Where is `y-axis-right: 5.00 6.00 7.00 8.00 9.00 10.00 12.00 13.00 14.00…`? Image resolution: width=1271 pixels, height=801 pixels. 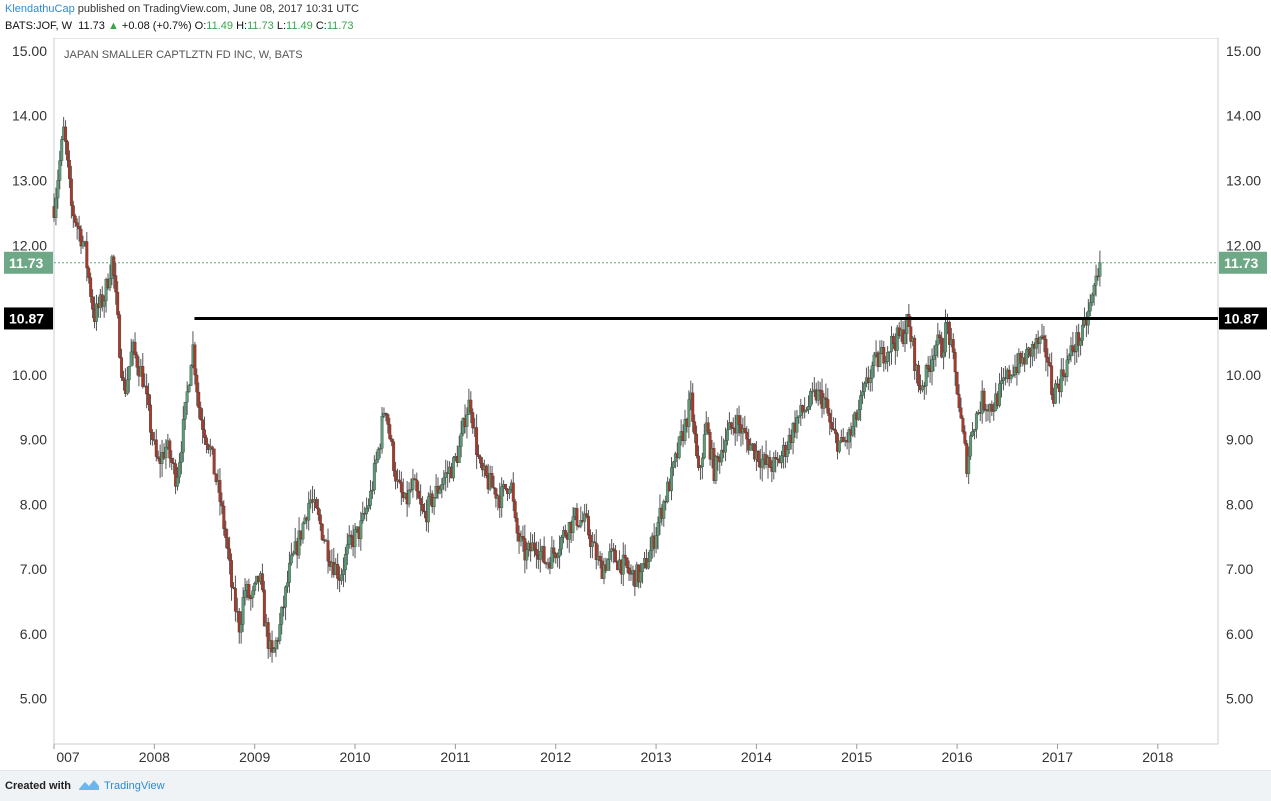
y-axis-right: 5.00 6.00 7.00 8.00 9.00 10.00 12.00 13.00 14.00… is located at coordinates (1243, 375).